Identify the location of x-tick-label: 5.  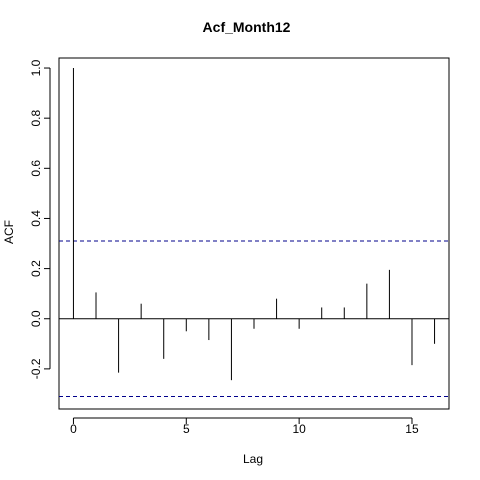
(186, 429).